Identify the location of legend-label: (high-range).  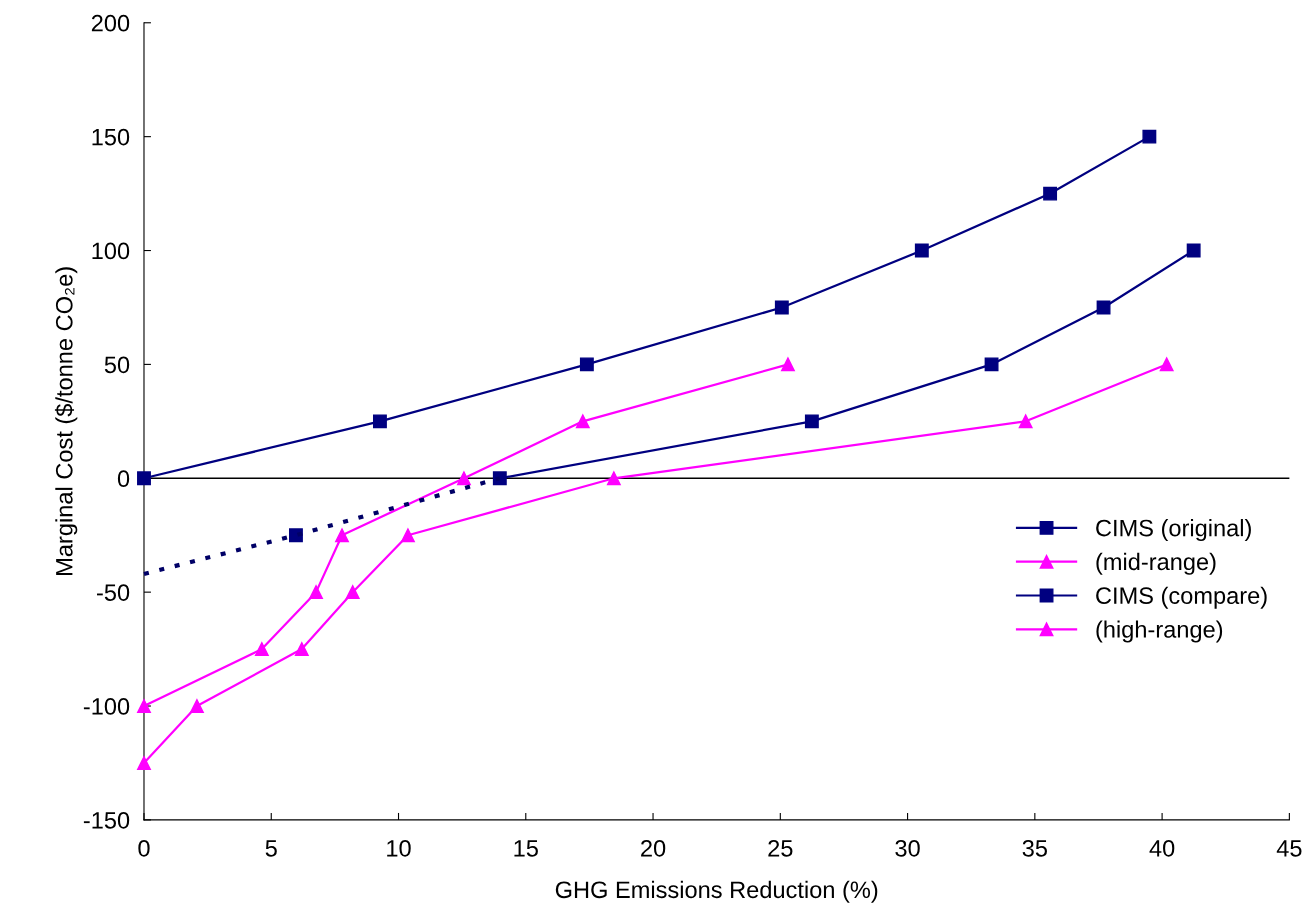
(1159, 631).